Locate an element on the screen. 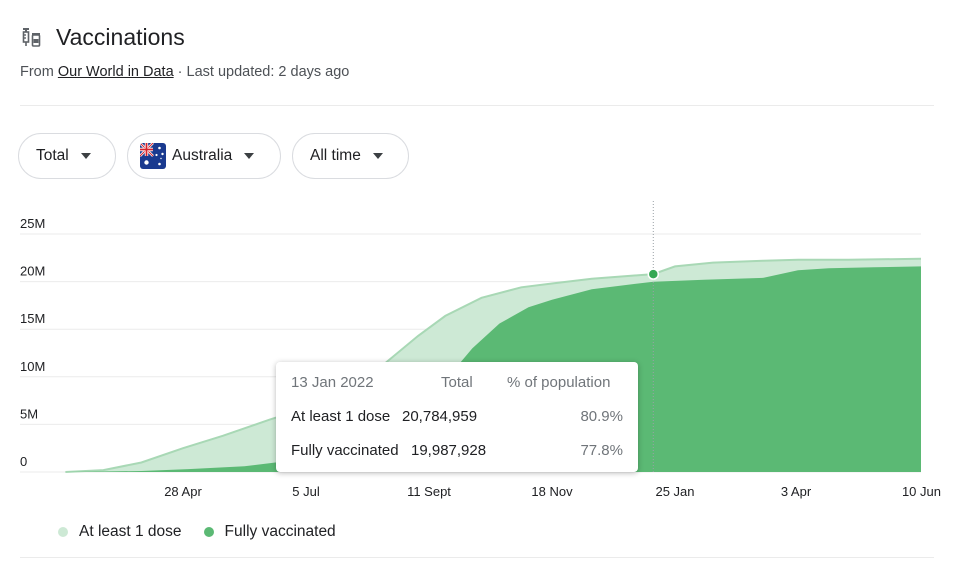  source-link: Our World in Data is located at coordinates (115, 72).